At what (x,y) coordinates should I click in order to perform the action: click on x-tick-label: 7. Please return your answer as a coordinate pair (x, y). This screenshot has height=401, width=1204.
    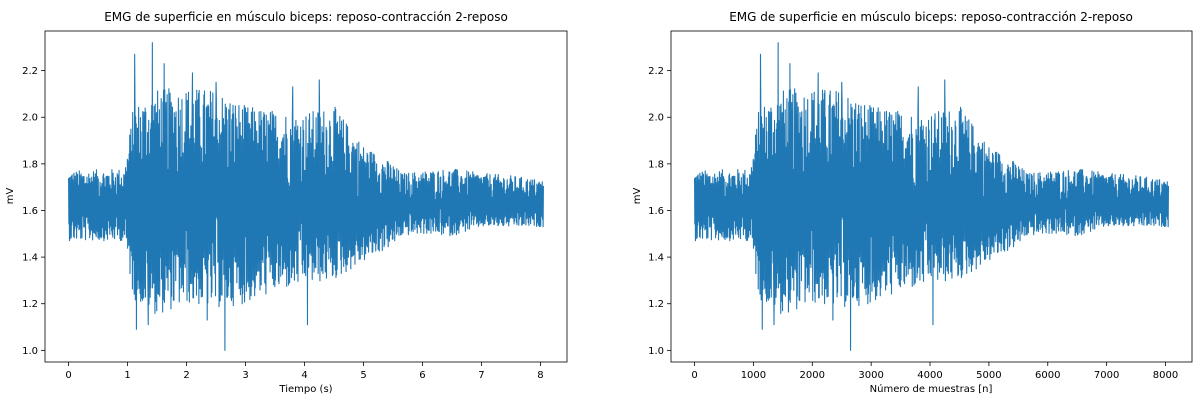
    Looking at the image, I should click on (481, 375).